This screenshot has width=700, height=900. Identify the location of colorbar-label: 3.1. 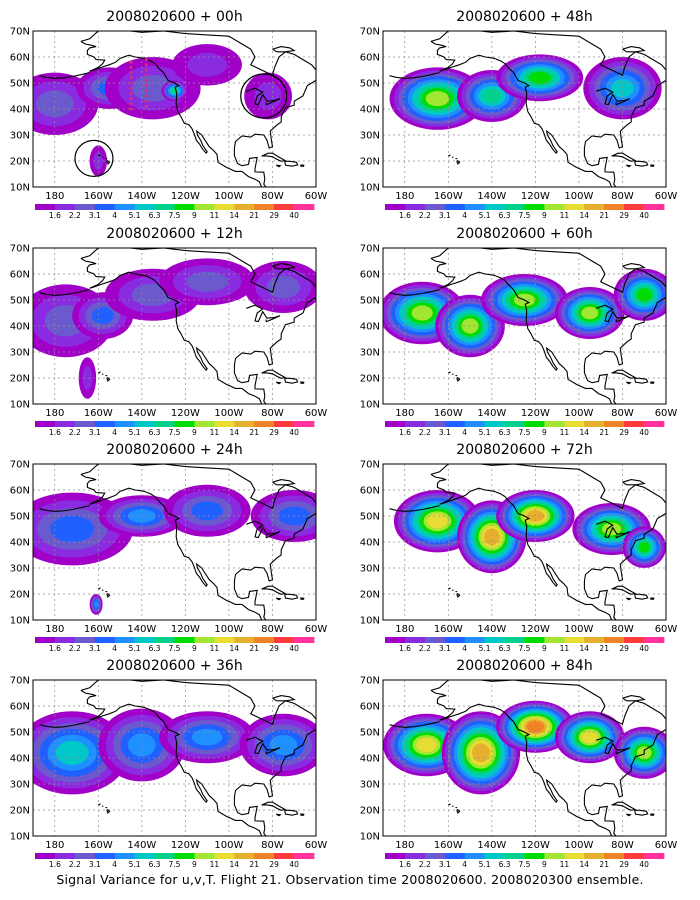
(445, 215).